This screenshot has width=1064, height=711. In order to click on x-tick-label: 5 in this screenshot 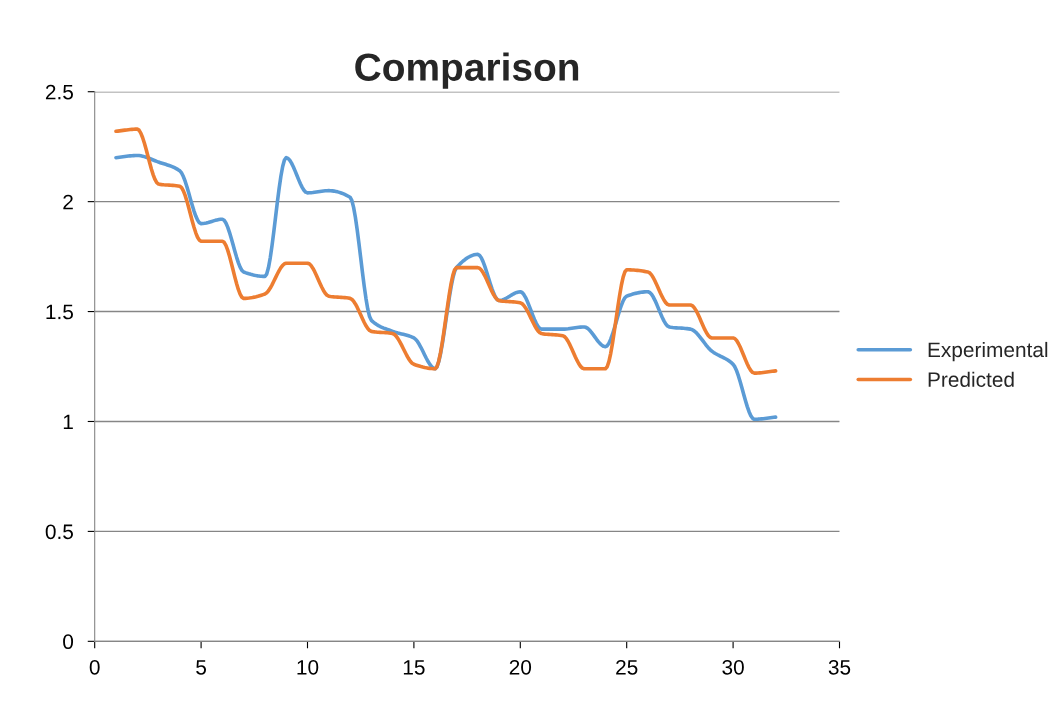, I will do `click(201, 667)`.